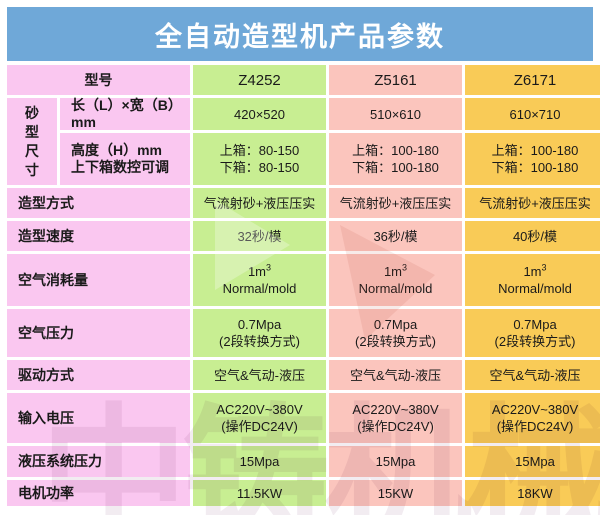  What do you see at coordinates (125, 113) in the screenshot?
I see `sub-row-label: 长（L）×宽（B）mm` at bounding box center [125, 113].